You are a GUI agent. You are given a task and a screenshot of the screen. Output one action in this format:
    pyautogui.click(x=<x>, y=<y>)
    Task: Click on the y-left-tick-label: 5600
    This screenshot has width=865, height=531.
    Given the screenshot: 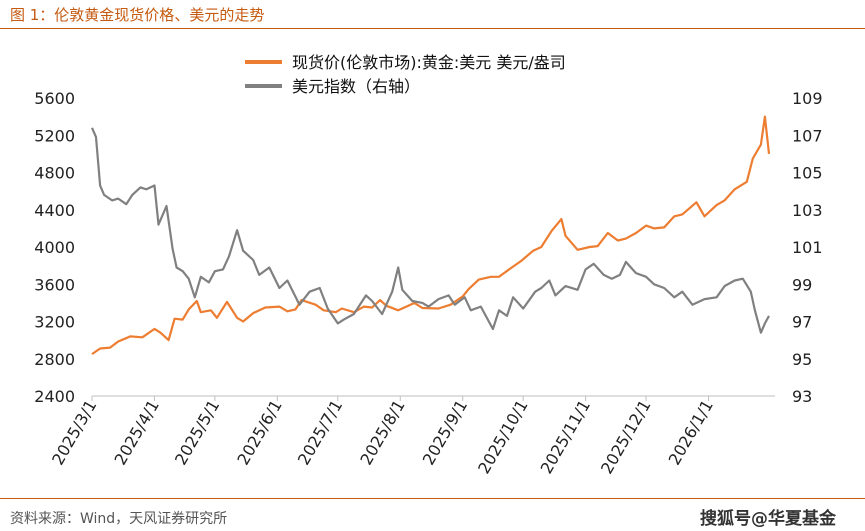 What is the action you would take?
    pyautogui.click(x=54, y=98)
    